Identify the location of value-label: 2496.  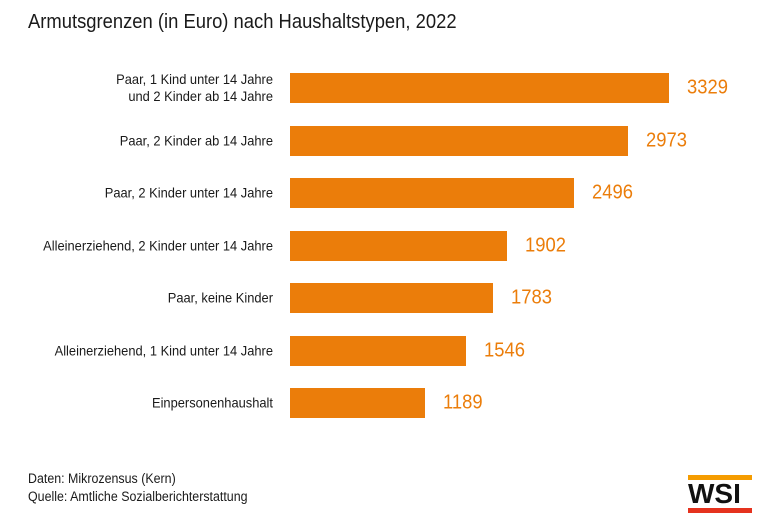
(612, 192).